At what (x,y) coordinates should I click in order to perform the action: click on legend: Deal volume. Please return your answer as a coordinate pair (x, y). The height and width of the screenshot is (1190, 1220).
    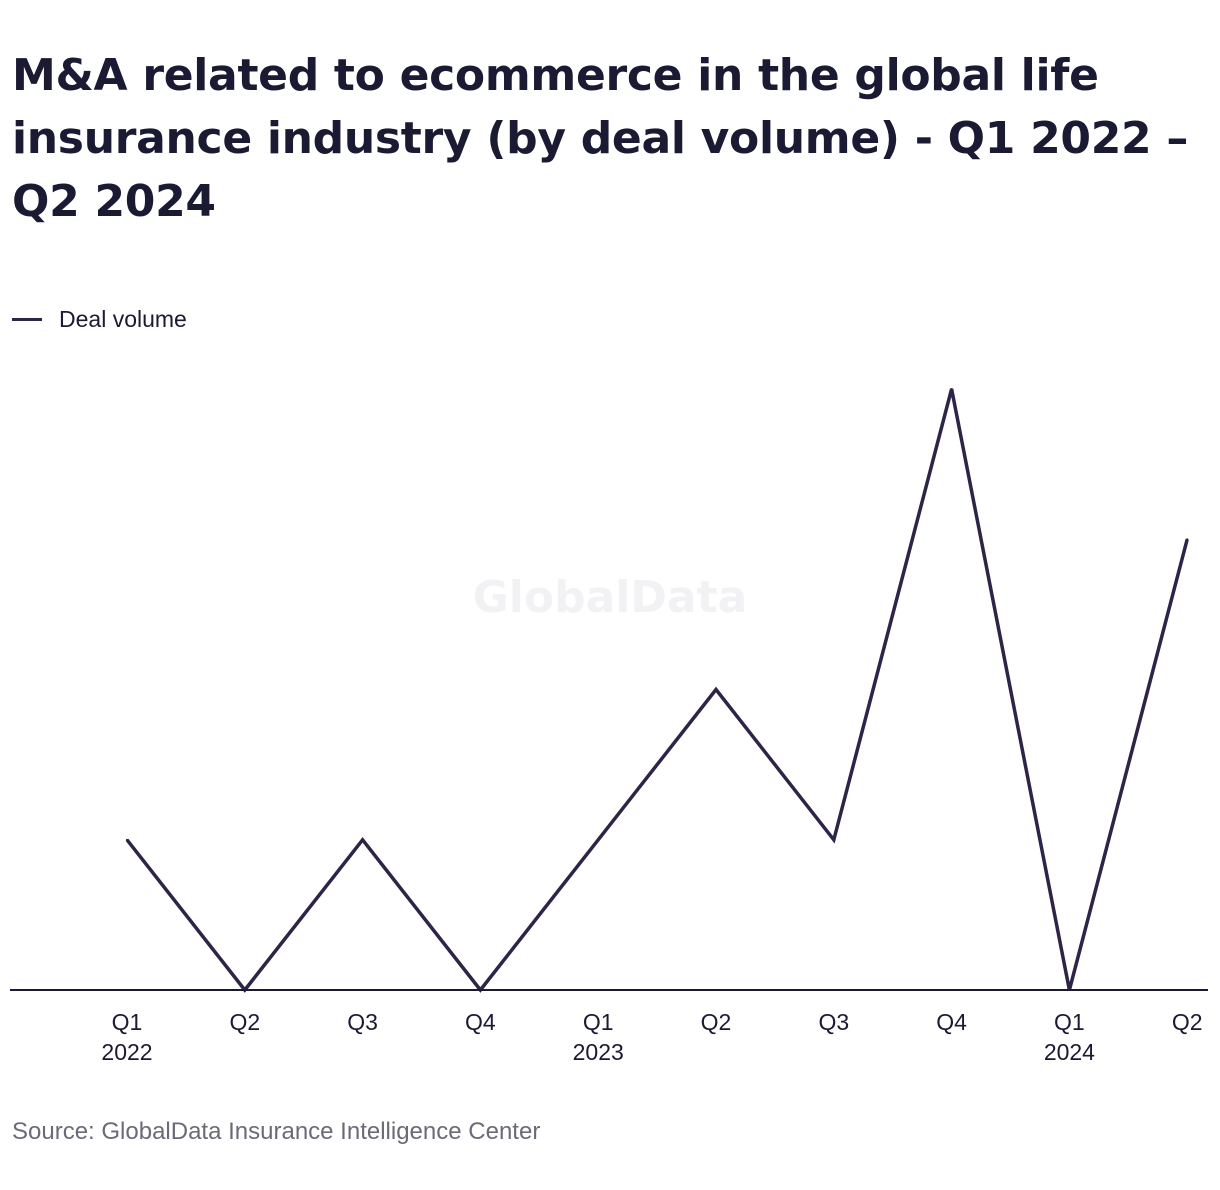
    Looking at the image, I should click on (99, 319).